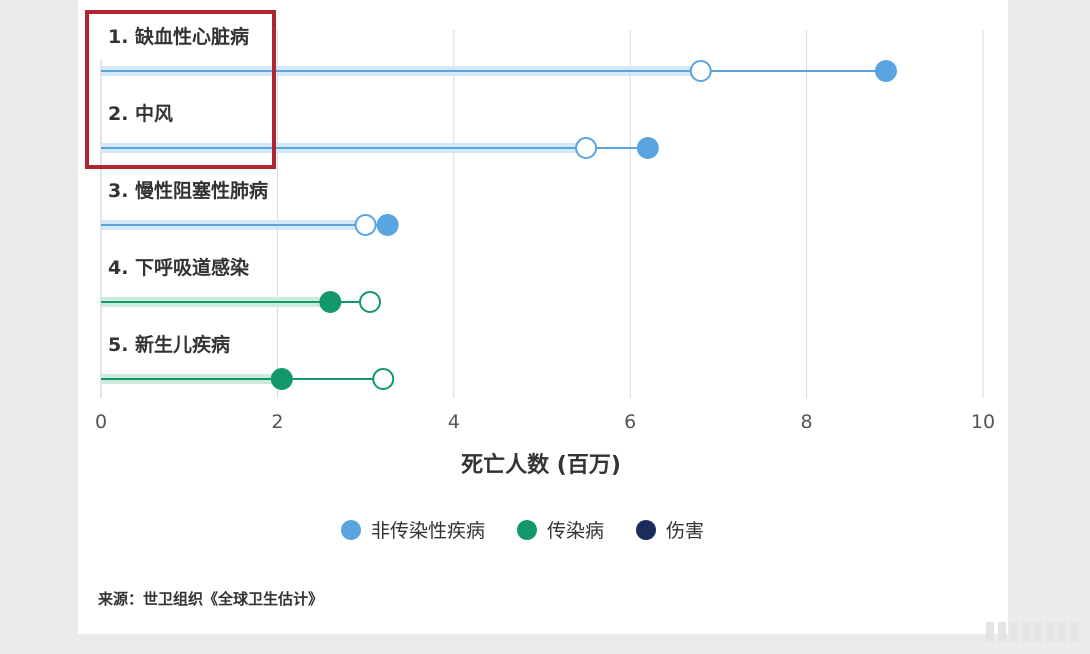 Image resolution: width=1090 pixels, height=654 pixels. What do you see at coordinates (169, 344) in the screenshot?
I see `category-label: 5. 新生儿疾病` at bounding box center [169, 344].